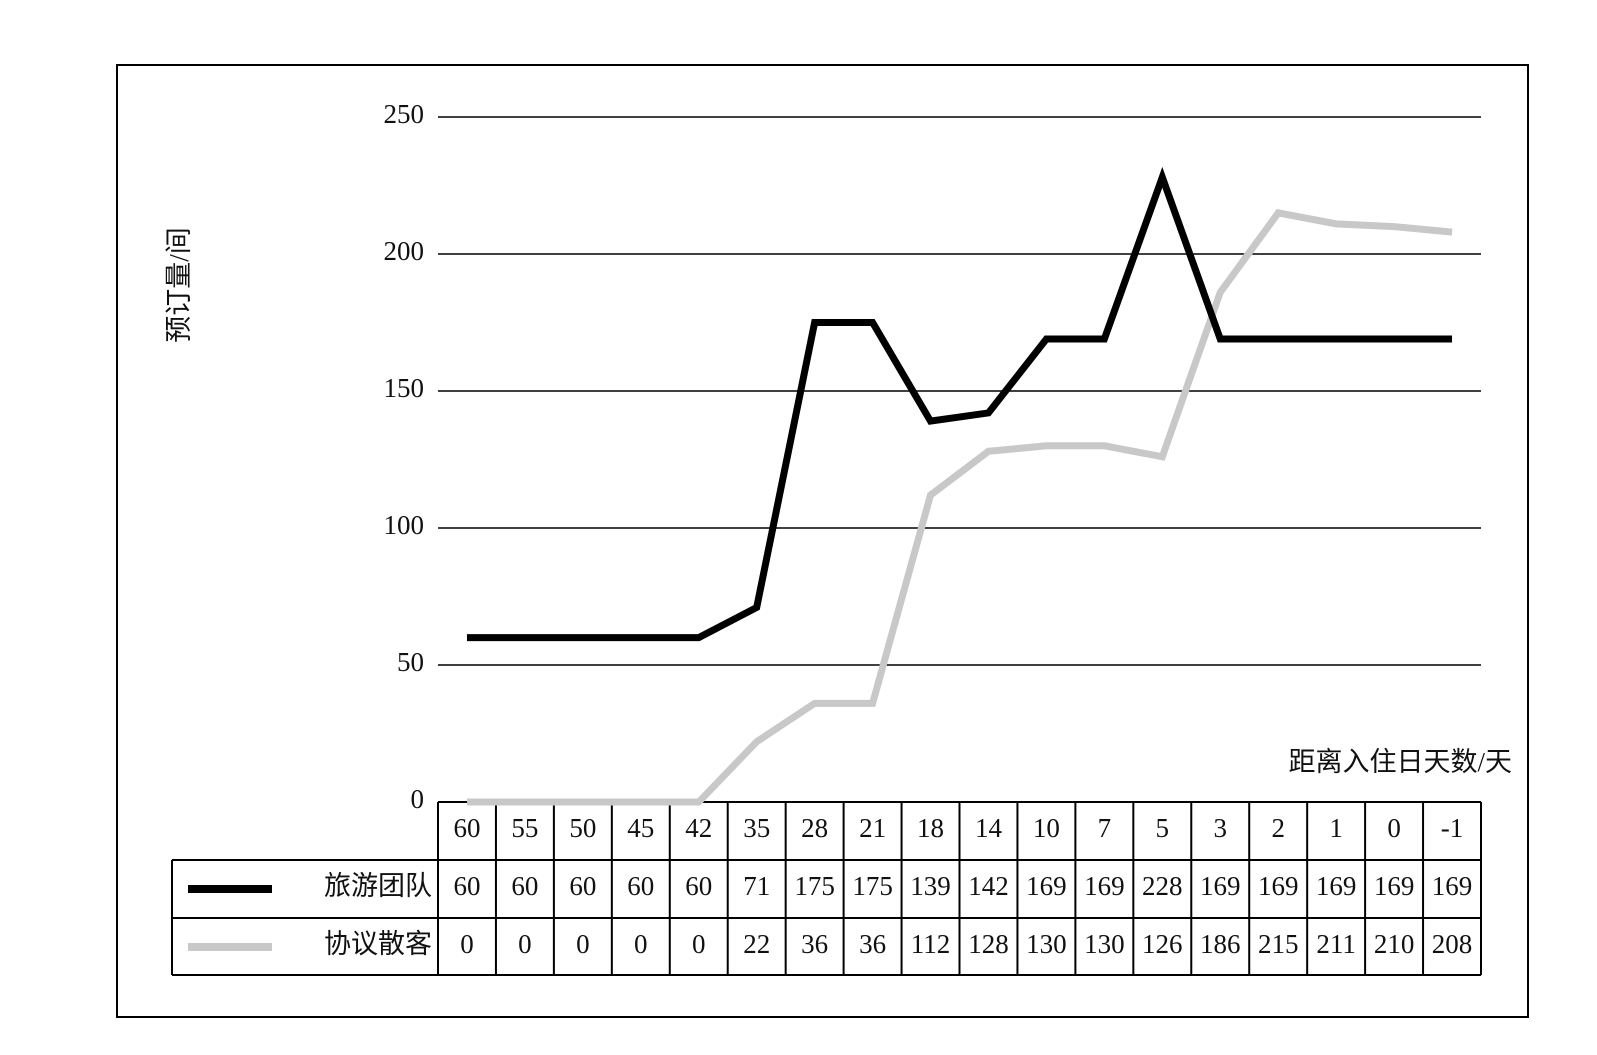  What do you see at coordinates (698, 828) in the screenshot?
I see `x-tick-label: 42` at bounding box center [698, 828].